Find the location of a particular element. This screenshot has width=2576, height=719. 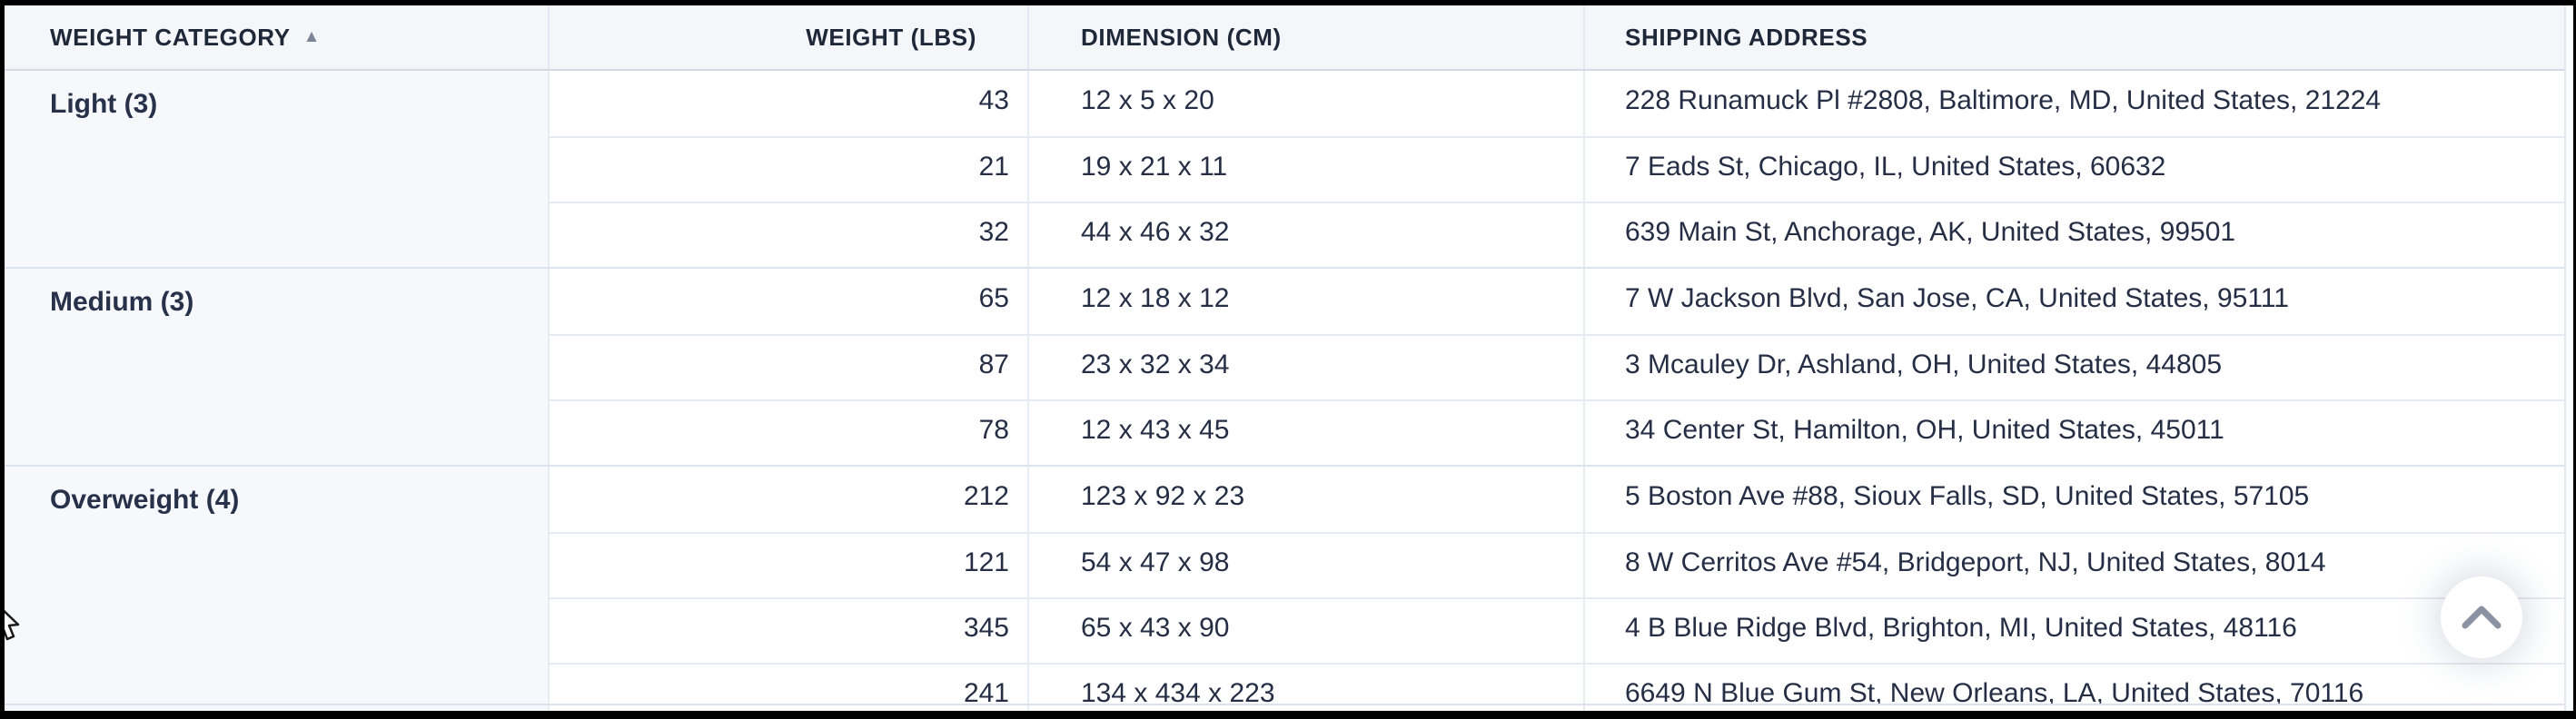

weight-cell: 87 is located at coordinates (789, 368).